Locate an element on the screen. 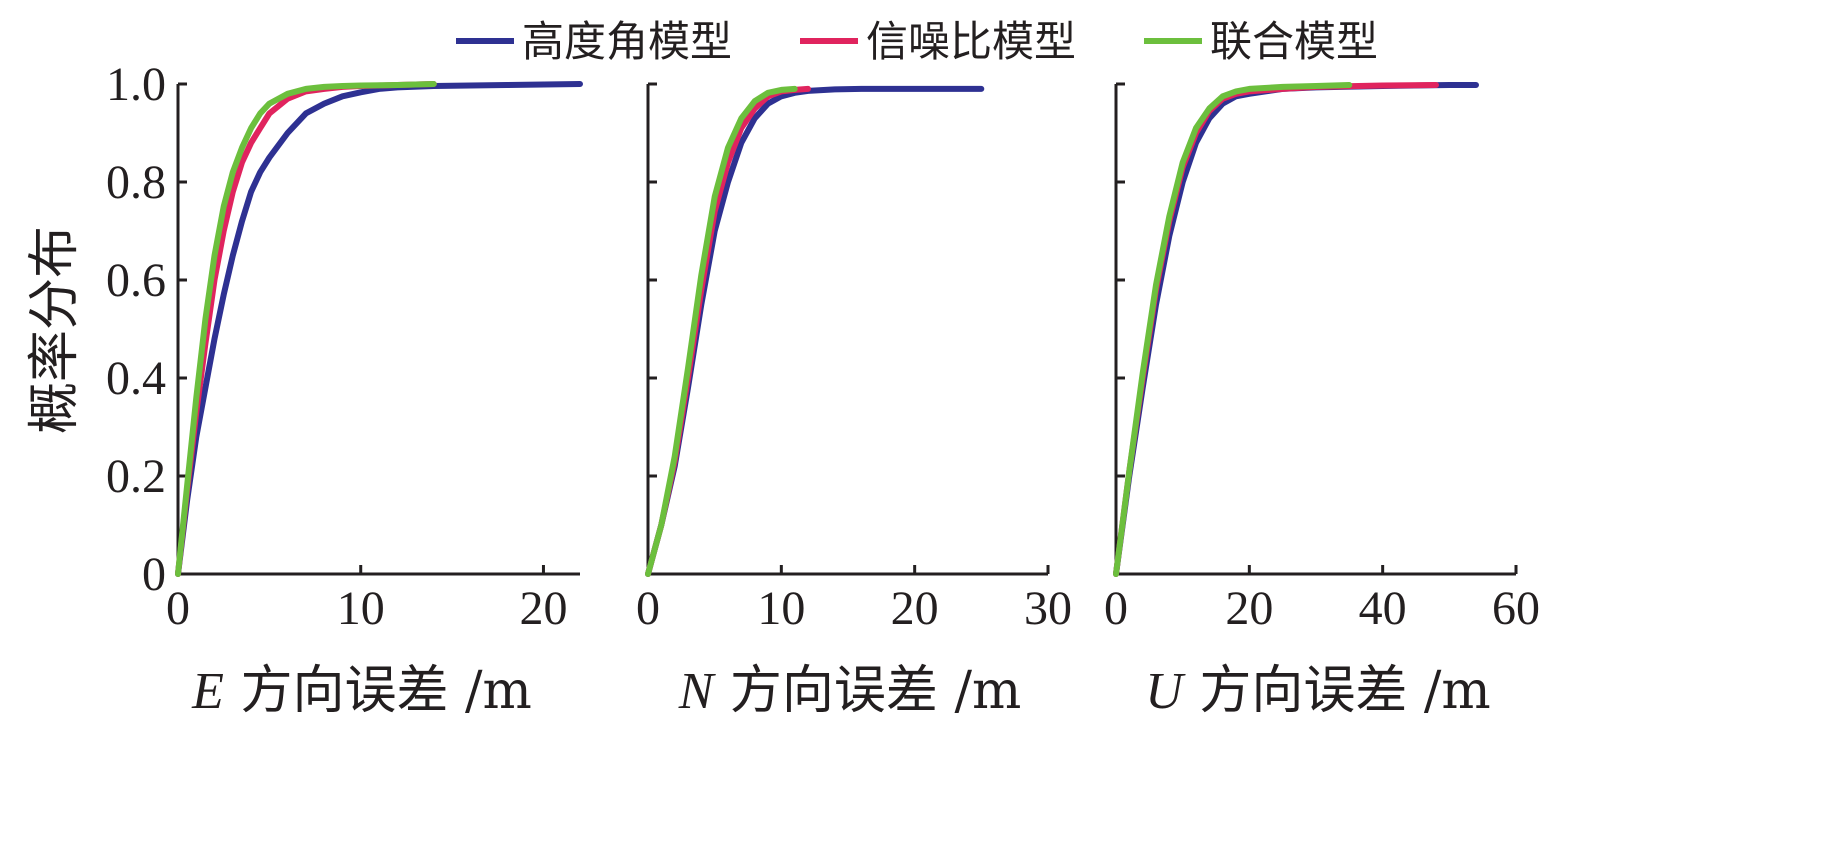 The image size is (1843, 850). u-x-axis-unit: 方向误差 /m is located at coordinates (1337, 691).